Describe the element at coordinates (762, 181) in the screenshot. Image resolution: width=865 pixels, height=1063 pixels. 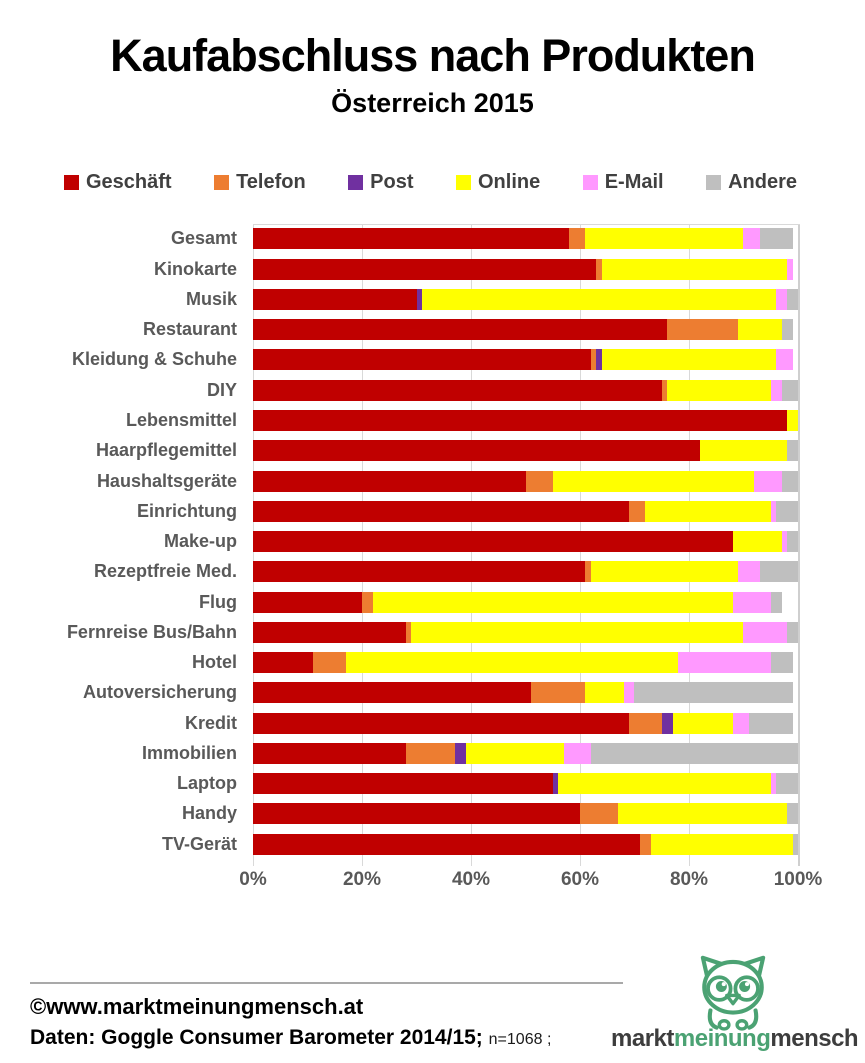
I see `legend-label: Andere` at that location.